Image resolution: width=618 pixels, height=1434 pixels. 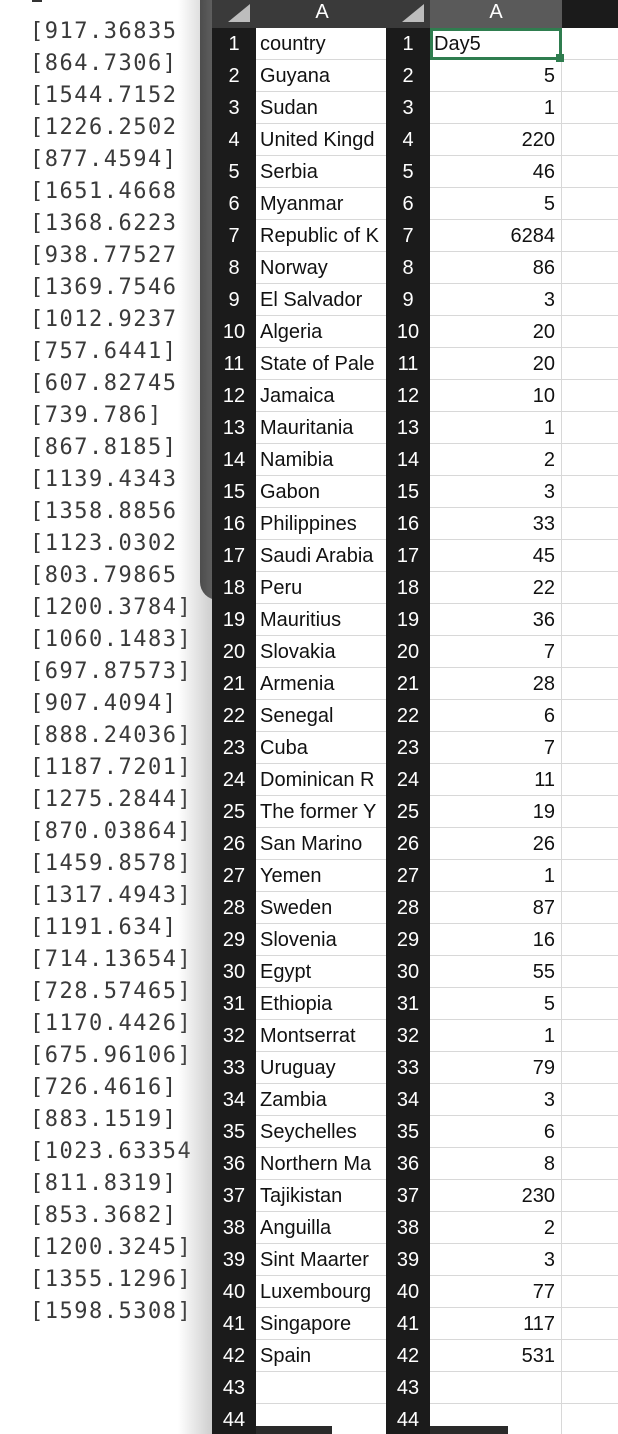 I want to click on cell: Sweden, so click(x=322, y=908).